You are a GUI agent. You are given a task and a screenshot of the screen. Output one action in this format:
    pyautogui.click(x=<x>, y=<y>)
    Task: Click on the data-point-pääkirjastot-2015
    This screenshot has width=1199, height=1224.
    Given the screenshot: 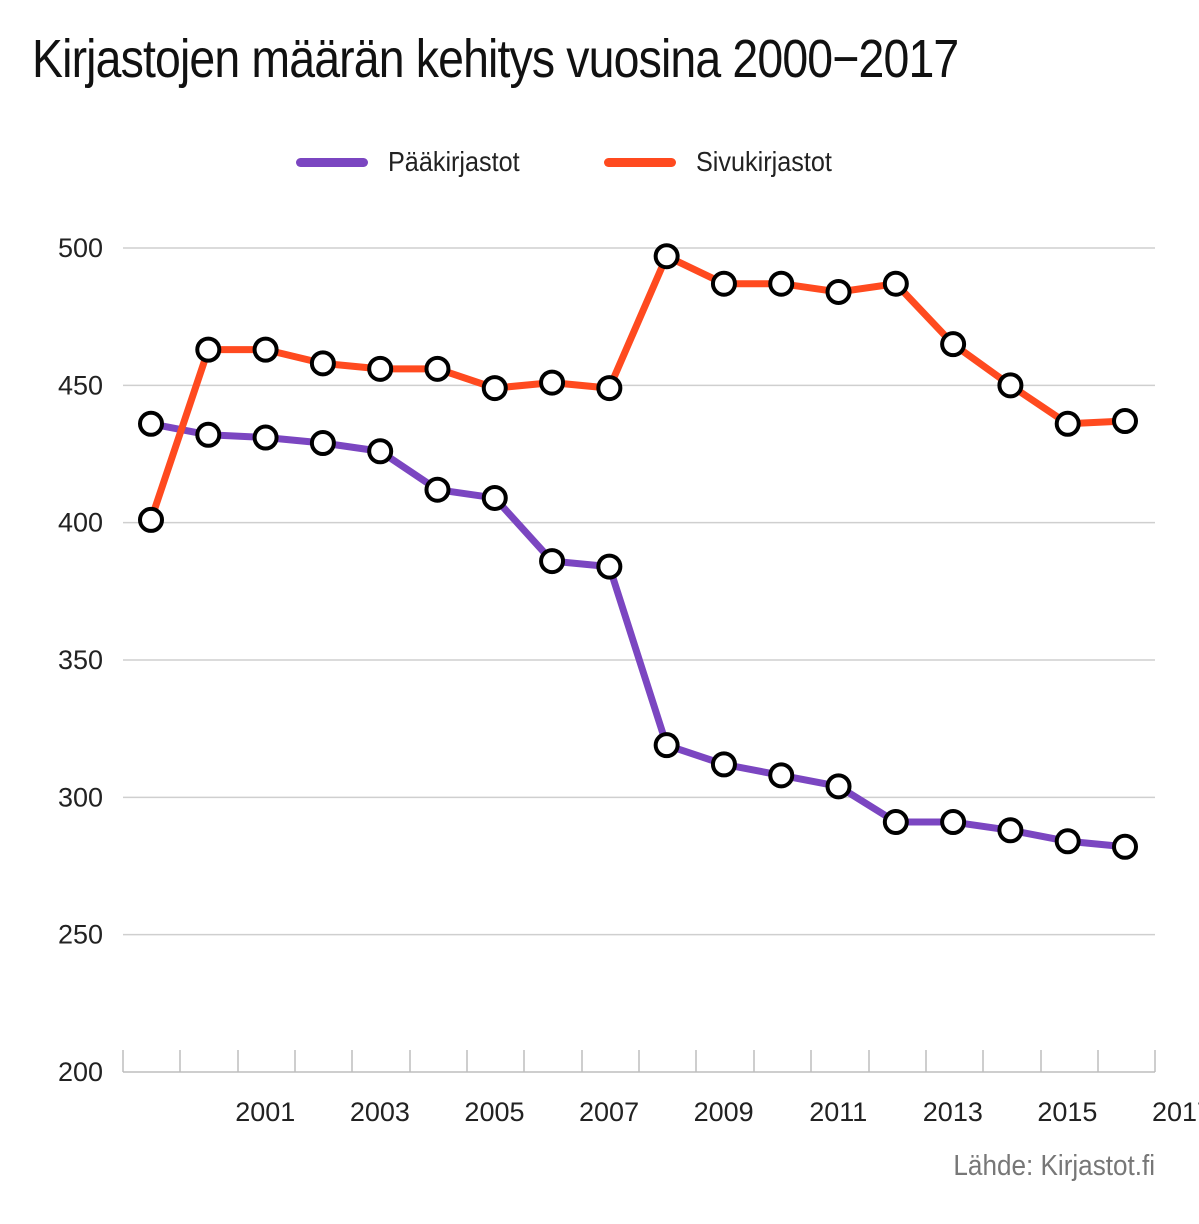 What is the action you would take?
    pyautogui.click(x=1010, y=830)
    